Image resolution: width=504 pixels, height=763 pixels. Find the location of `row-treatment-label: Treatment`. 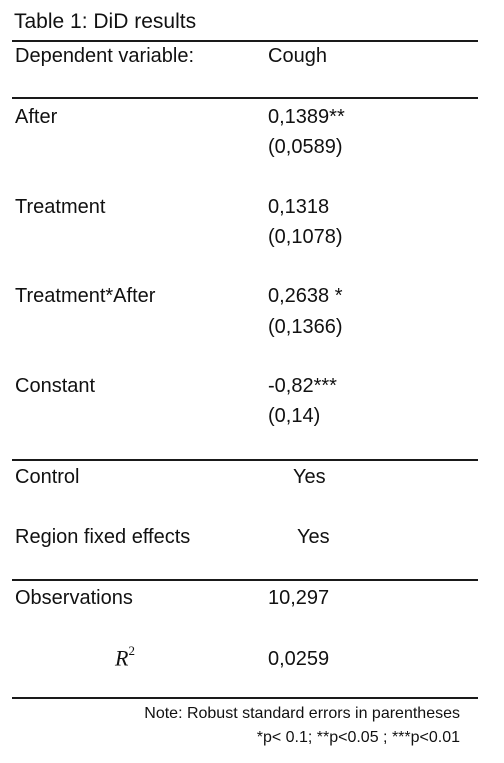

row-treatment-label: Treatment is located at coordinates (60, 207).